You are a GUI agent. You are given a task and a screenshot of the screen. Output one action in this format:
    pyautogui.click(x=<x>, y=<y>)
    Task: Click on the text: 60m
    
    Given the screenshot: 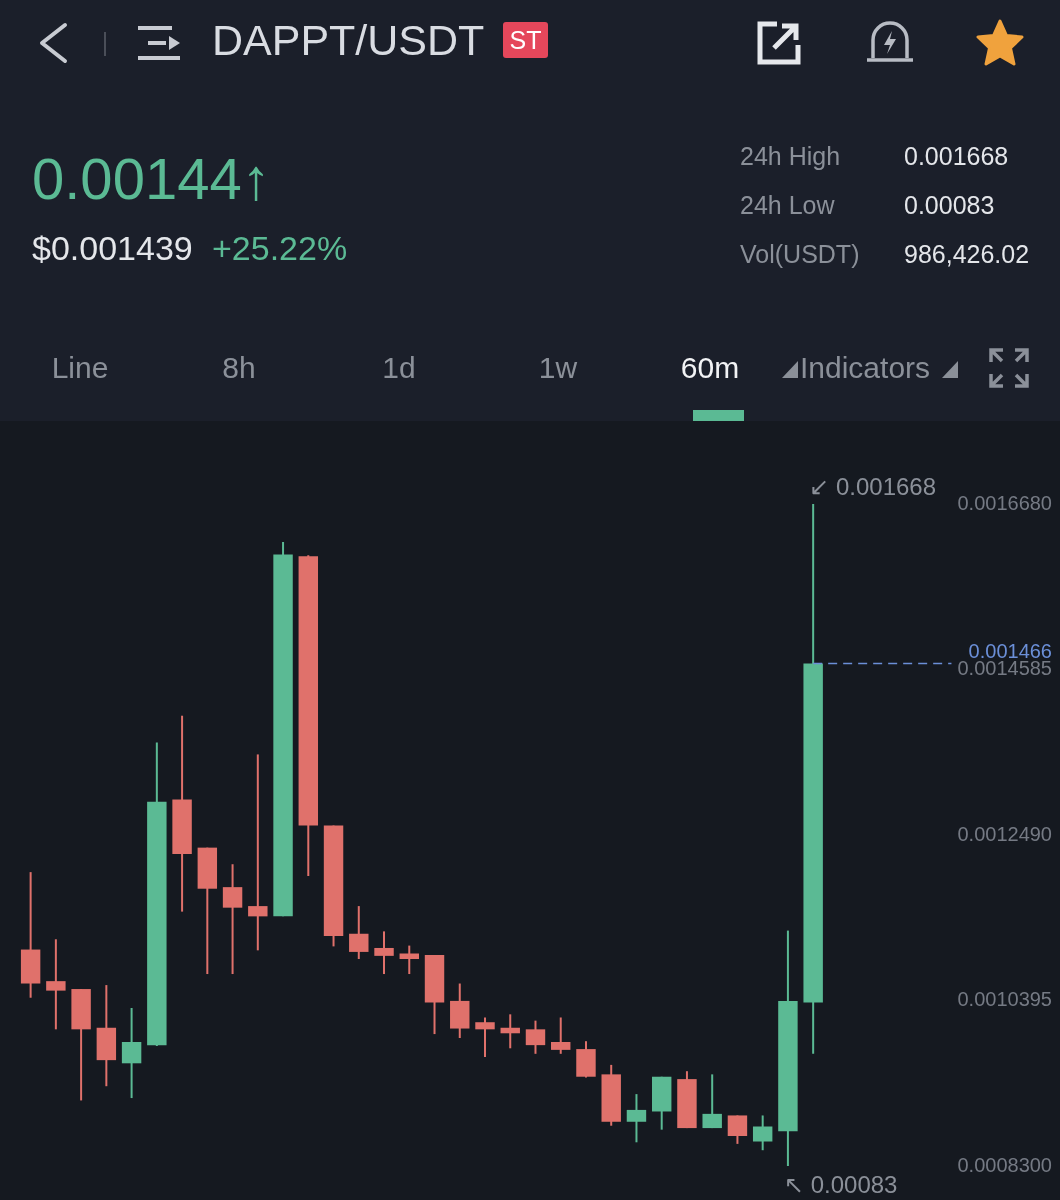 What is the action you would take?
    pyautogui.click(x=710, y=367)
    